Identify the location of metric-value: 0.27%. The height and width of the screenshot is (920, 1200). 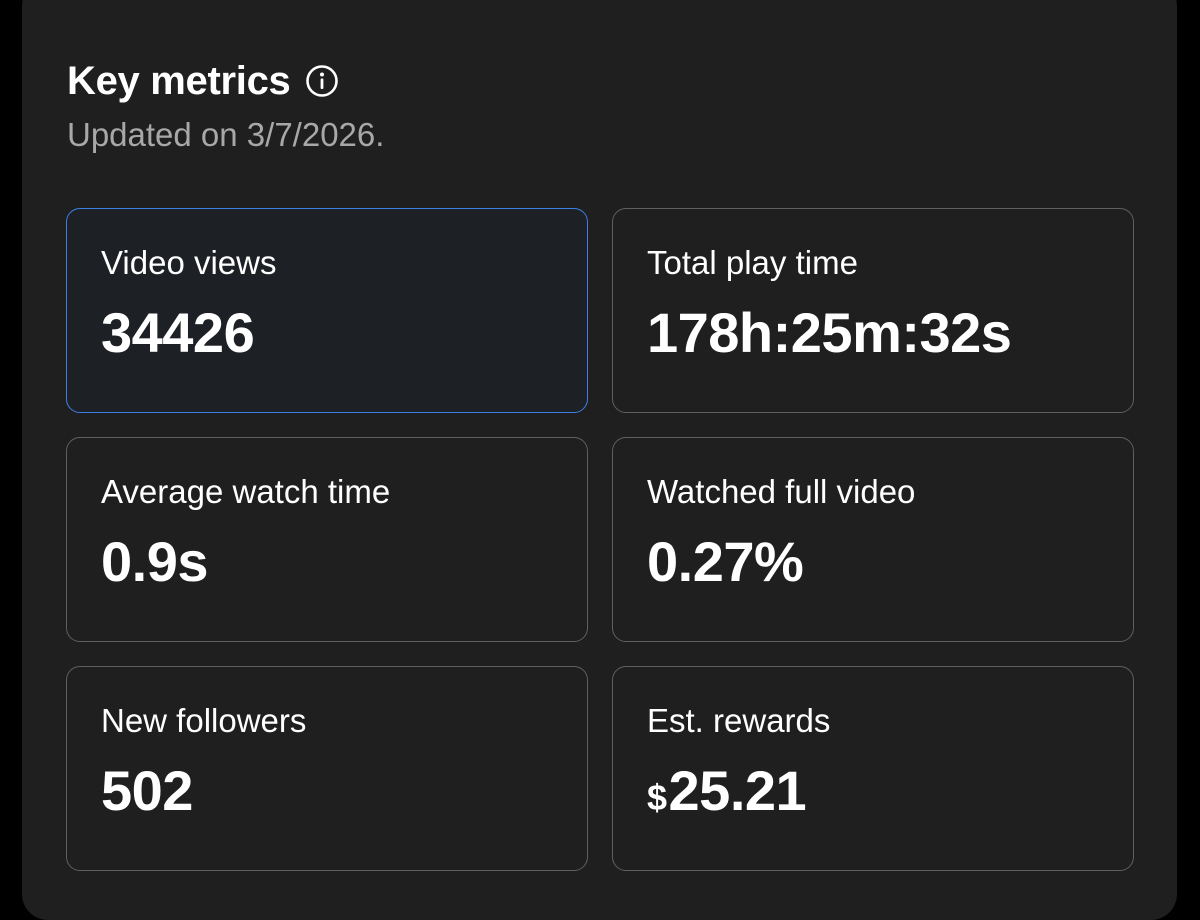
(725, 561).